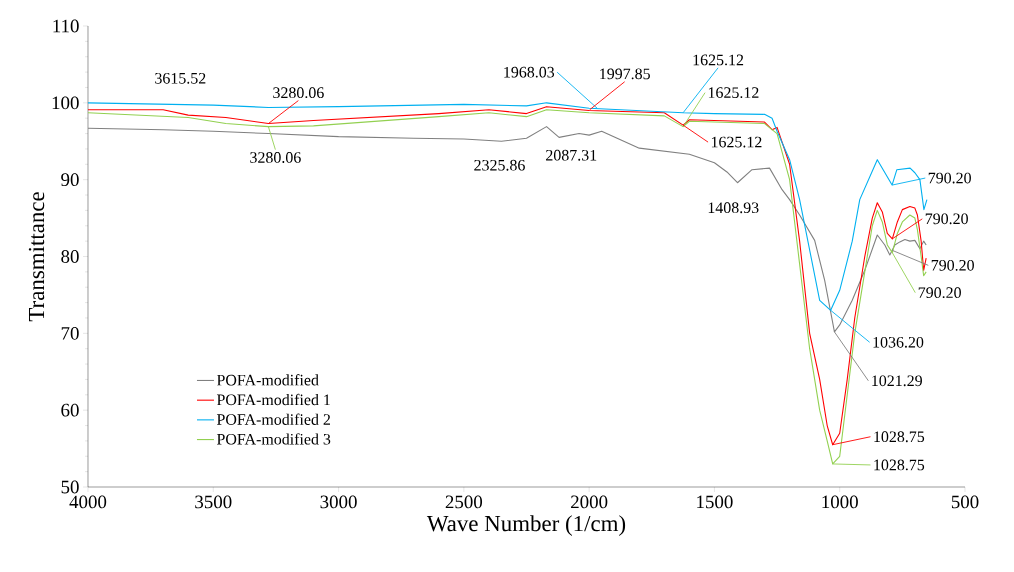 The width and height of the screenshot is (1014, 572). What do you see at coordinates (571, 155) in the screenshot?
I see `annotation: 2087.31` at bounding box center [571, 155].